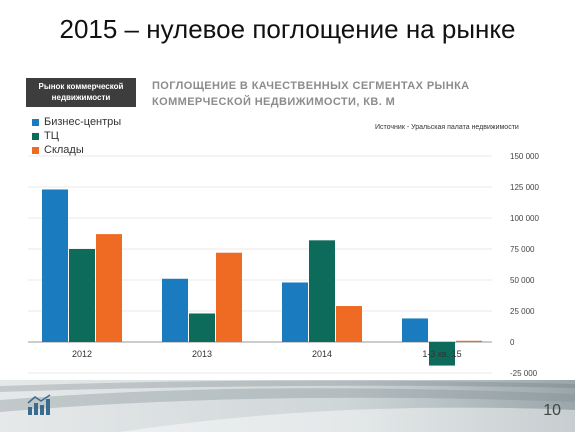 The height and width of the screenshot is (432, 575). Describe the element at coordinates (552, 410) in the screenshot. I see `page-number: 10` at that location.